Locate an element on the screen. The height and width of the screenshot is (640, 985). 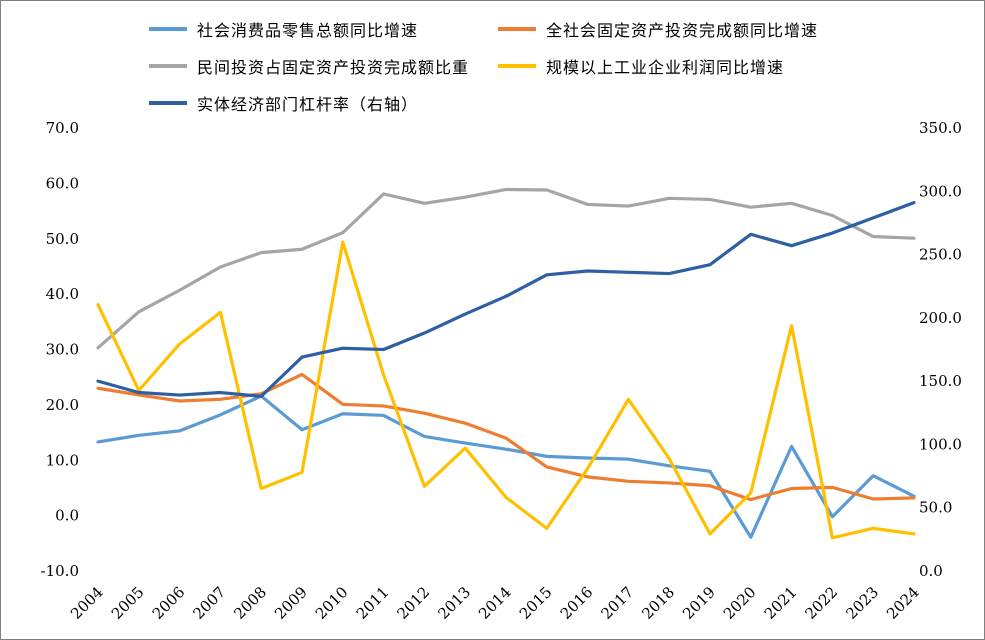
x-axis-tick-label: 2015 is located at coordinates (536, 603).